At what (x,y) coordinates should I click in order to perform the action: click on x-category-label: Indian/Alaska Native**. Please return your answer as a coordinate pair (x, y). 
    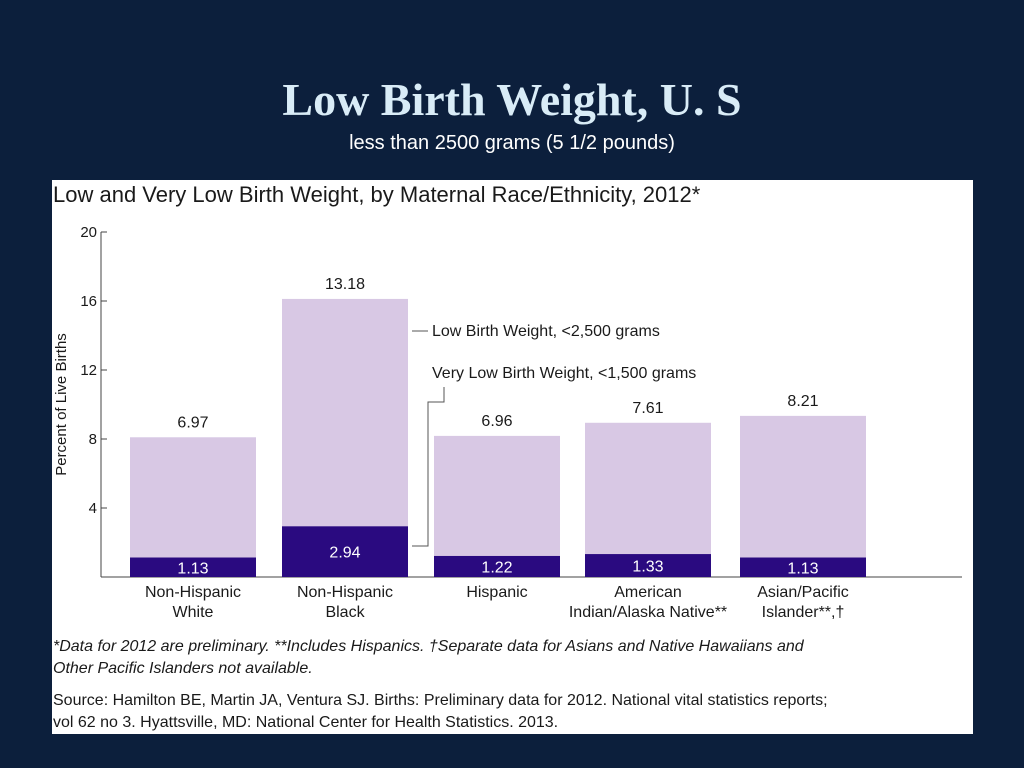
    Looking at the image, I should click on (648, 612).